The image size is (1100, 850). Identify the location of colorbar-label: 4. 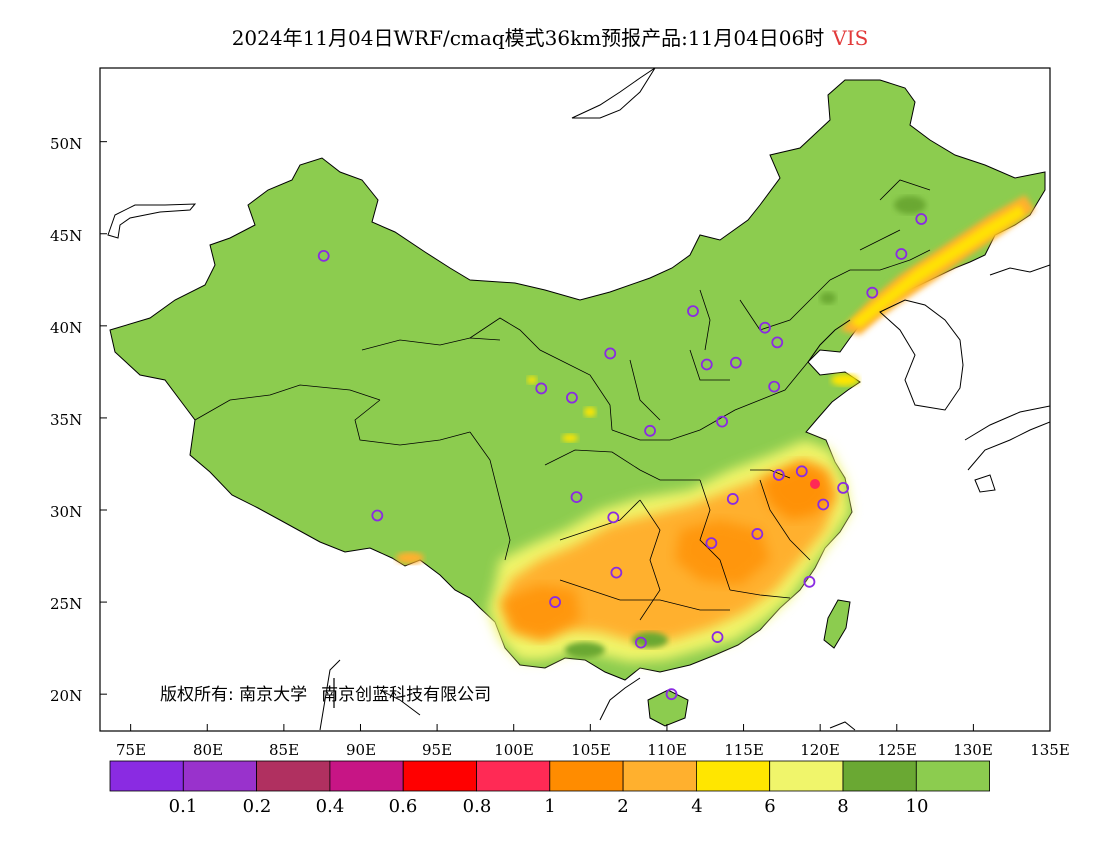
(697, 806).